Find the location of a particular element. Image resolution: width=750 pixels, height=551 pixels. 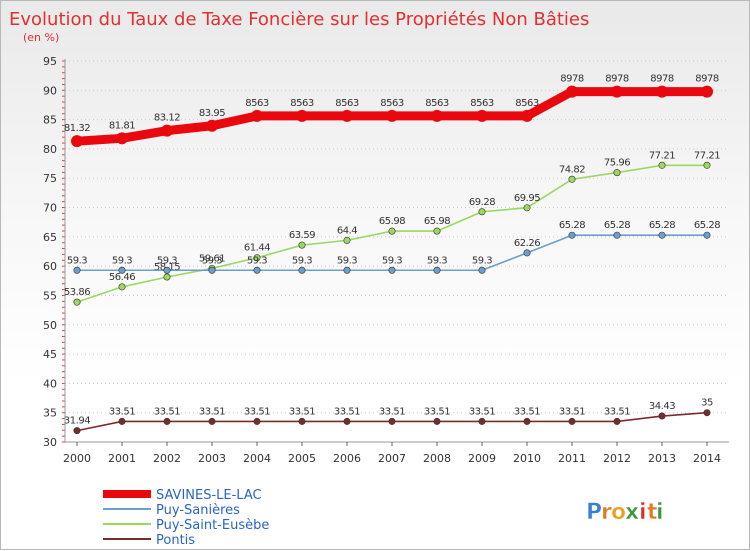

legend-item: Pontis is located at coordinates (149, 540).